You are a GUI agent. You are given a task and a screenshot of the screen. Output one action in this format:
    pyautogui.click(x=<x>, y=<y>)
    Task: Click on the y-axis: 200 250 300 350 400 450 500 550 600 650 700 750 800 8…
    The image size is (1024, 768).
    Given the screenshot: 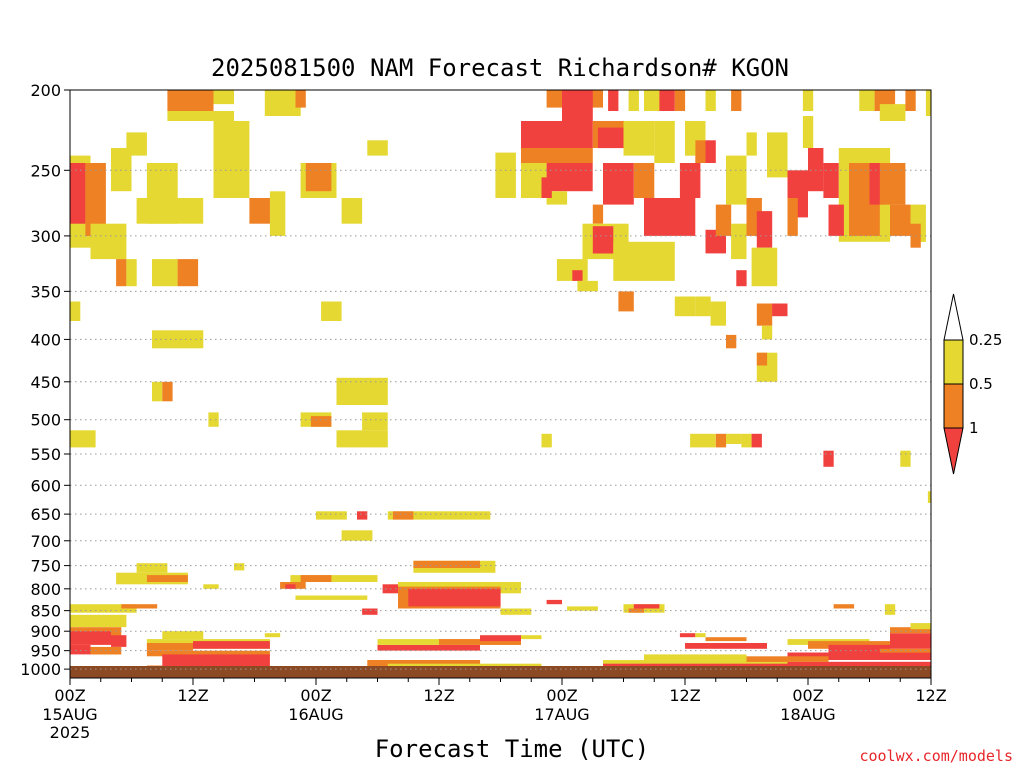 What is the action you would take?
    pyautogui.click(x=45, y=380)
    